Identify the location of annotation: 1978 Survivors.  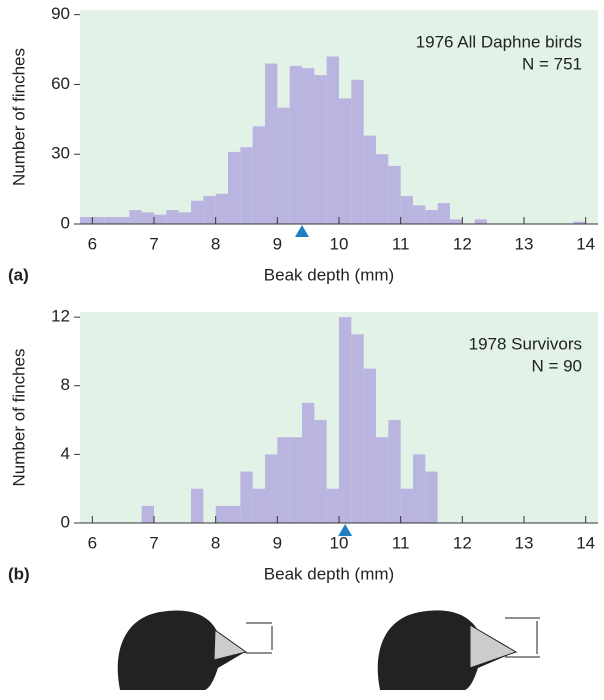
(525, 343).